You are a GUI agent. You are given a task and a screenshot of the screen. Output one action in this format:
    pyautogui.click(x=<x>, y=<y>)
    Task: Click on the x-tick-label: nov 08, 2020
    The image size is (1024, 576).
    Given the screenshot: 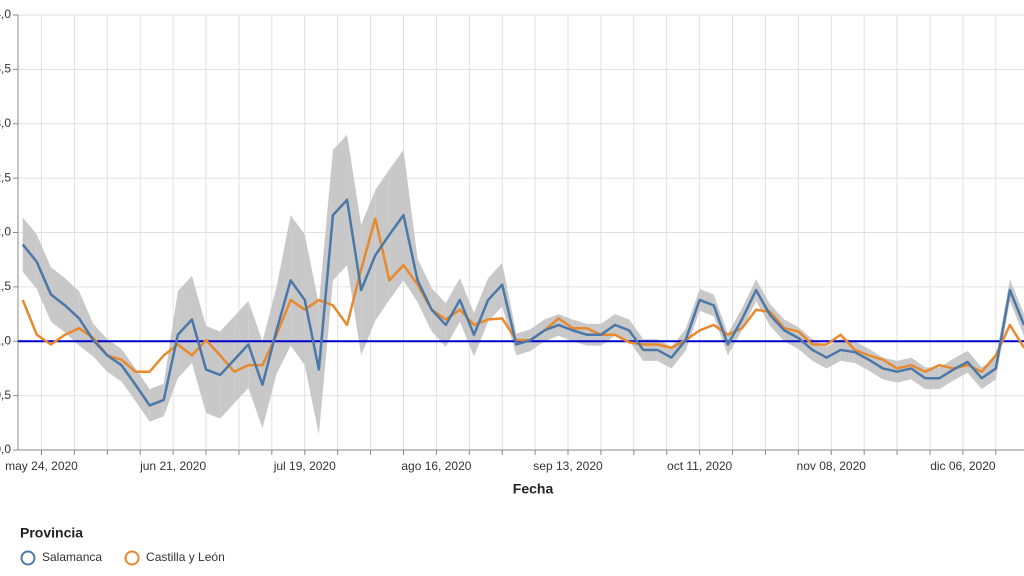 What is the action you would take?
    pyautogui.click(x=832, y=466)
    